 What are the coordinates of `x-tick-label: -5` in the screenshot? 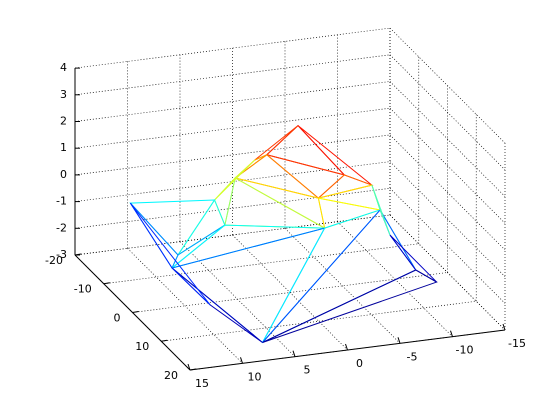 It's located at (412, 356).